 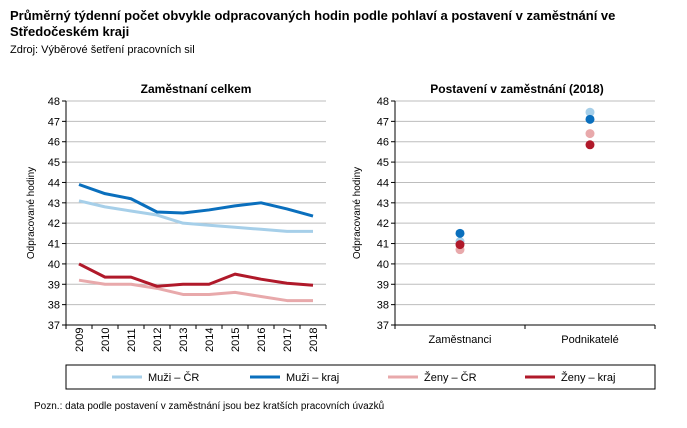 I want to click on legend-label: Muži – kraj, so click(x=312, y=378).